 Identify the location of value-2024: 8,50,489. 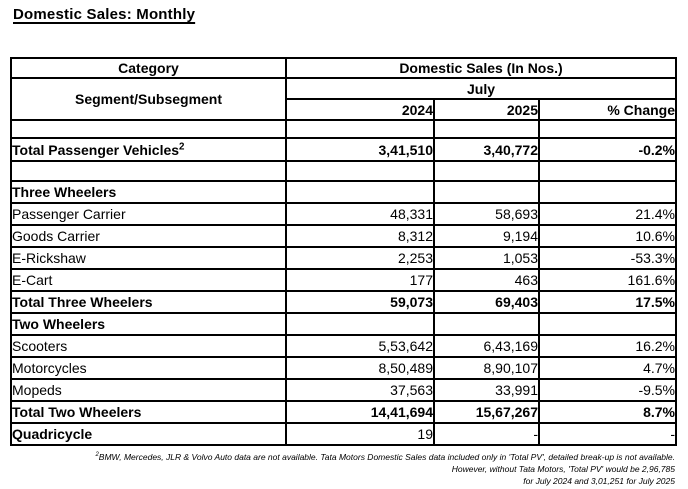
(360, 368).